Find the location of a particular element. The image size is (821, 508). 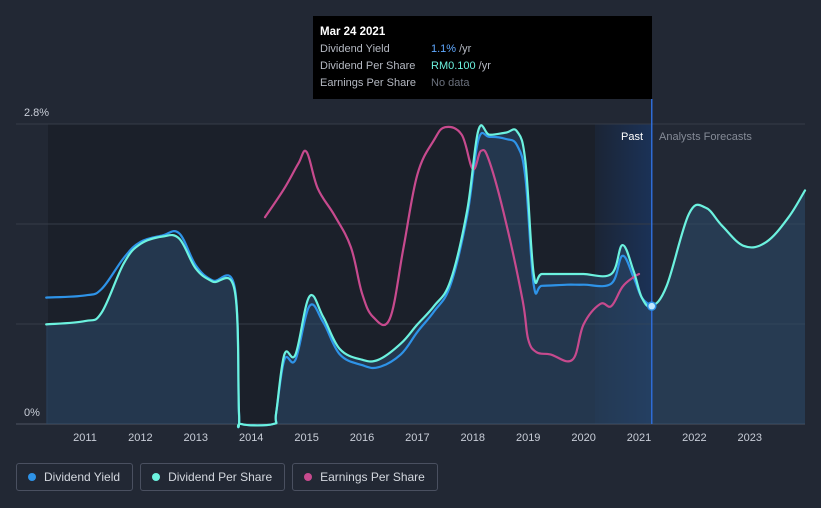

x-tick-label: 2012 is located at coordinates (140, 438).